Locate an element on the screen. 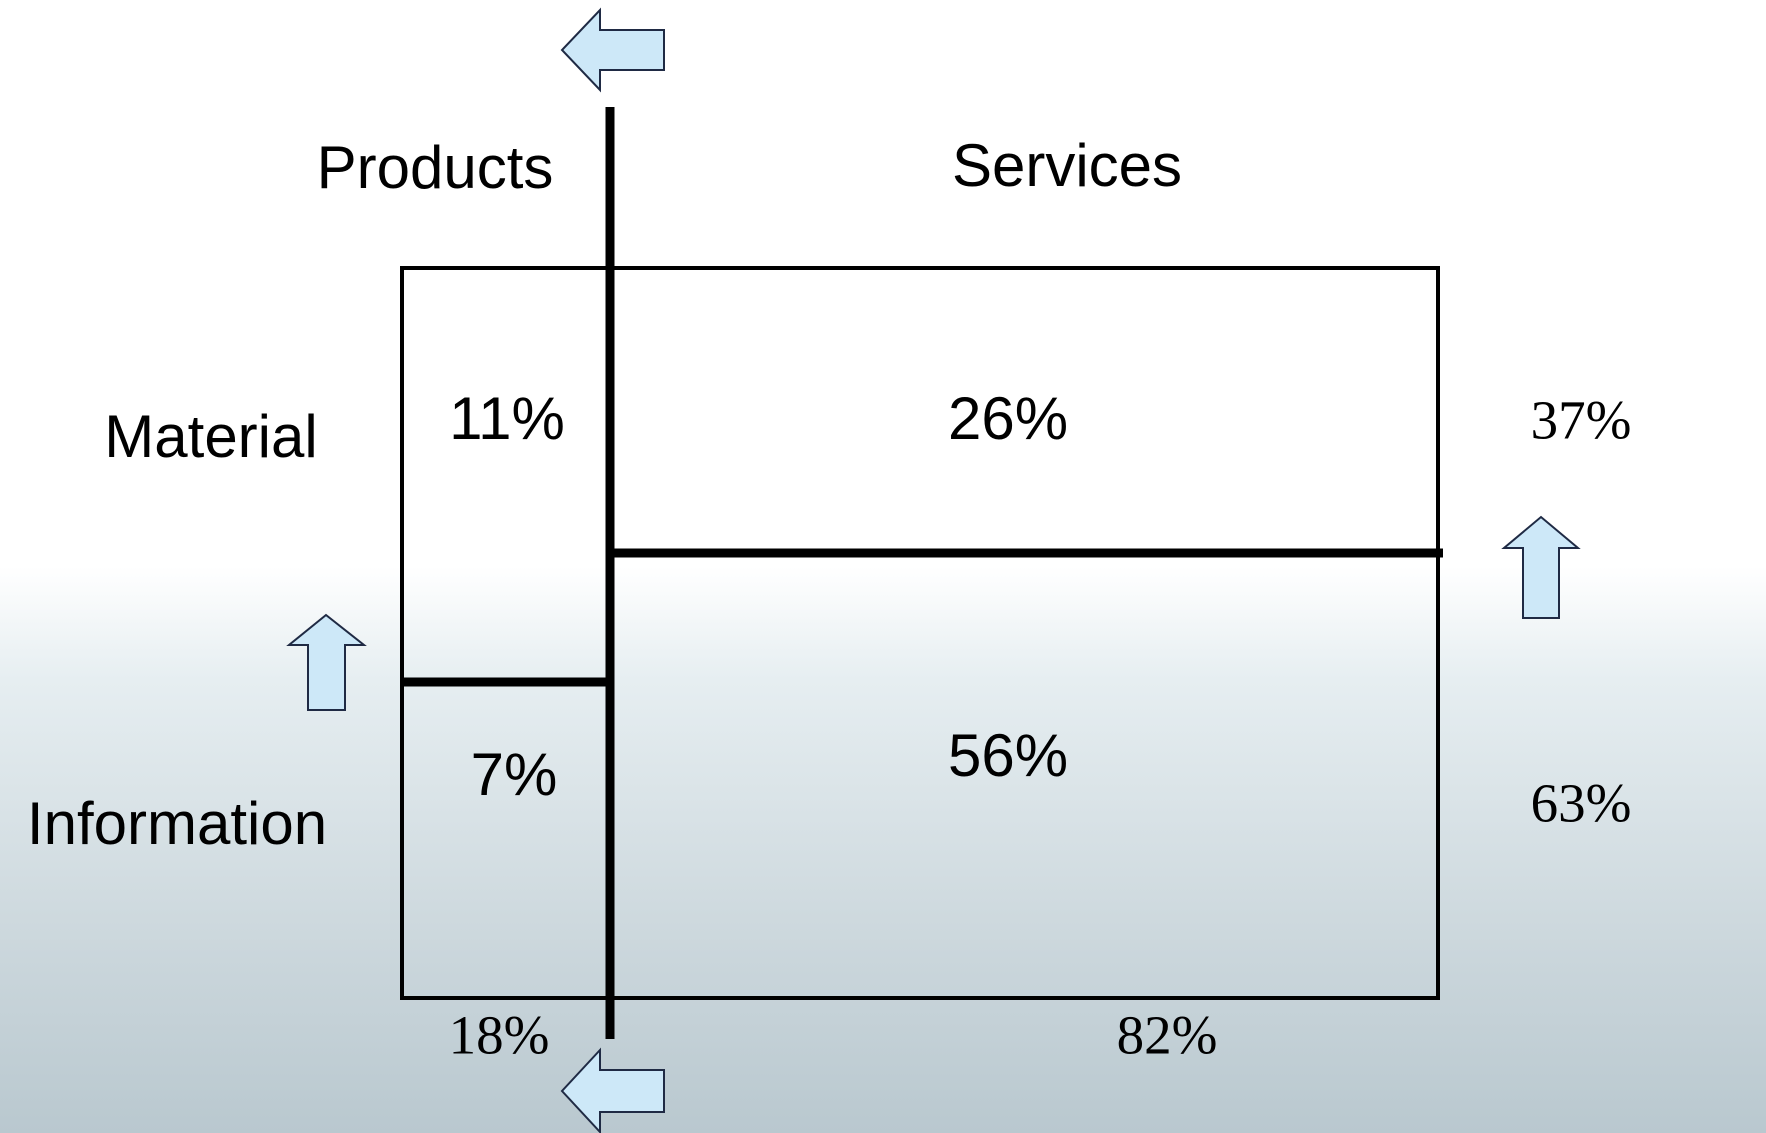  arrow-left-bottom is located at coordinates (612, 1090).